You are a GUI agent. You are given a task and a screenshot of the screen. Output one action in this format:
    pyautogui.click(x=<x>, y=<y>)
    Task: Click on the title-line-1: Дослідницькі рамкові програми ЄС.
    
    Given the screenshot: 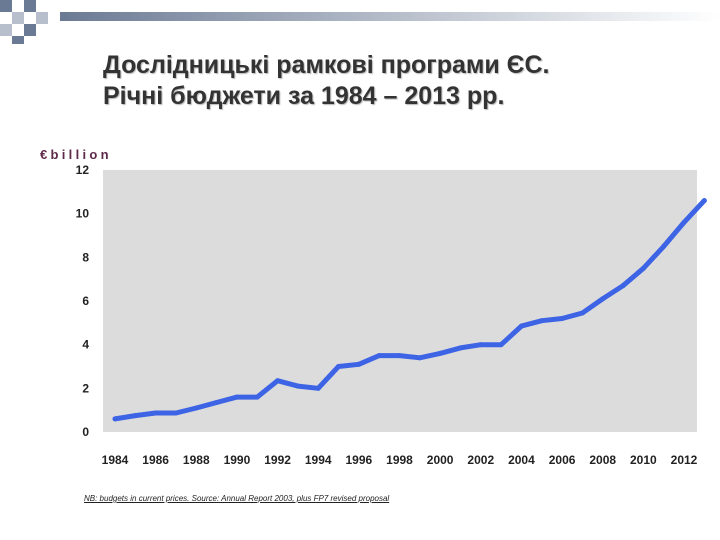 What is the action you would take?
    pyautogui.click(x=326, y=65)
    